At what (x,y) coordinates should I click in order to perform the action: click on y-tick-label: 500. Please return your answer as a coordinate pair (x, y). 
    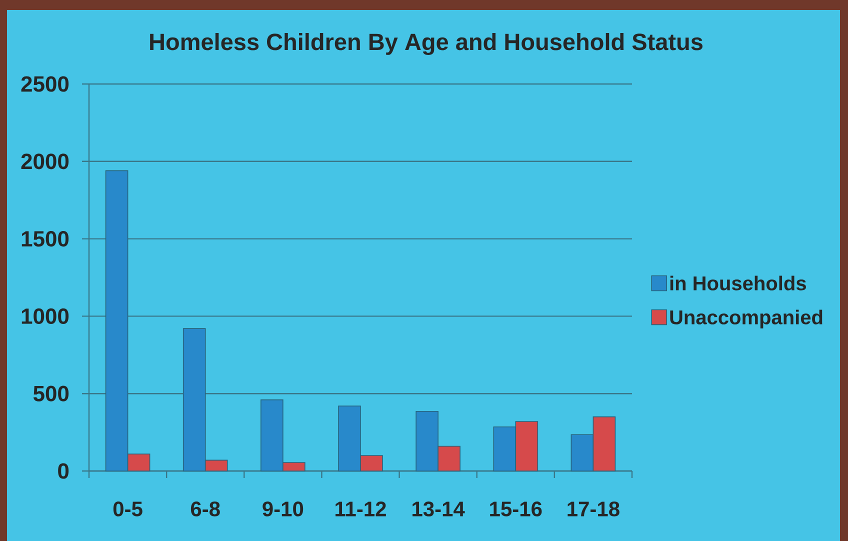
    Looking at the image, I should click on (51, 394).